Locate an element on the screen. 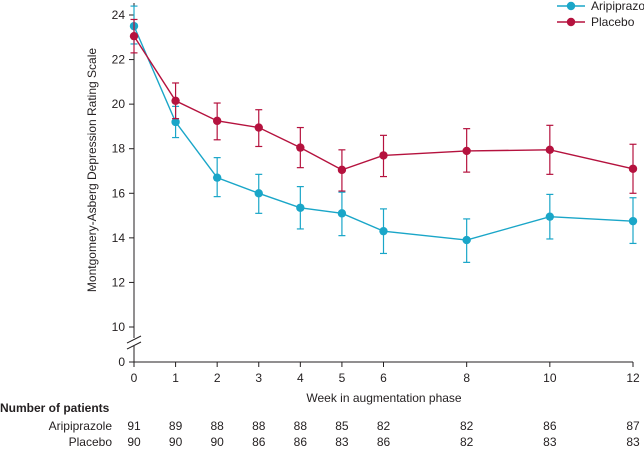 This screenshot has height=449, width=644. x-tick-label: 4 is located at coordinates (300, 378).